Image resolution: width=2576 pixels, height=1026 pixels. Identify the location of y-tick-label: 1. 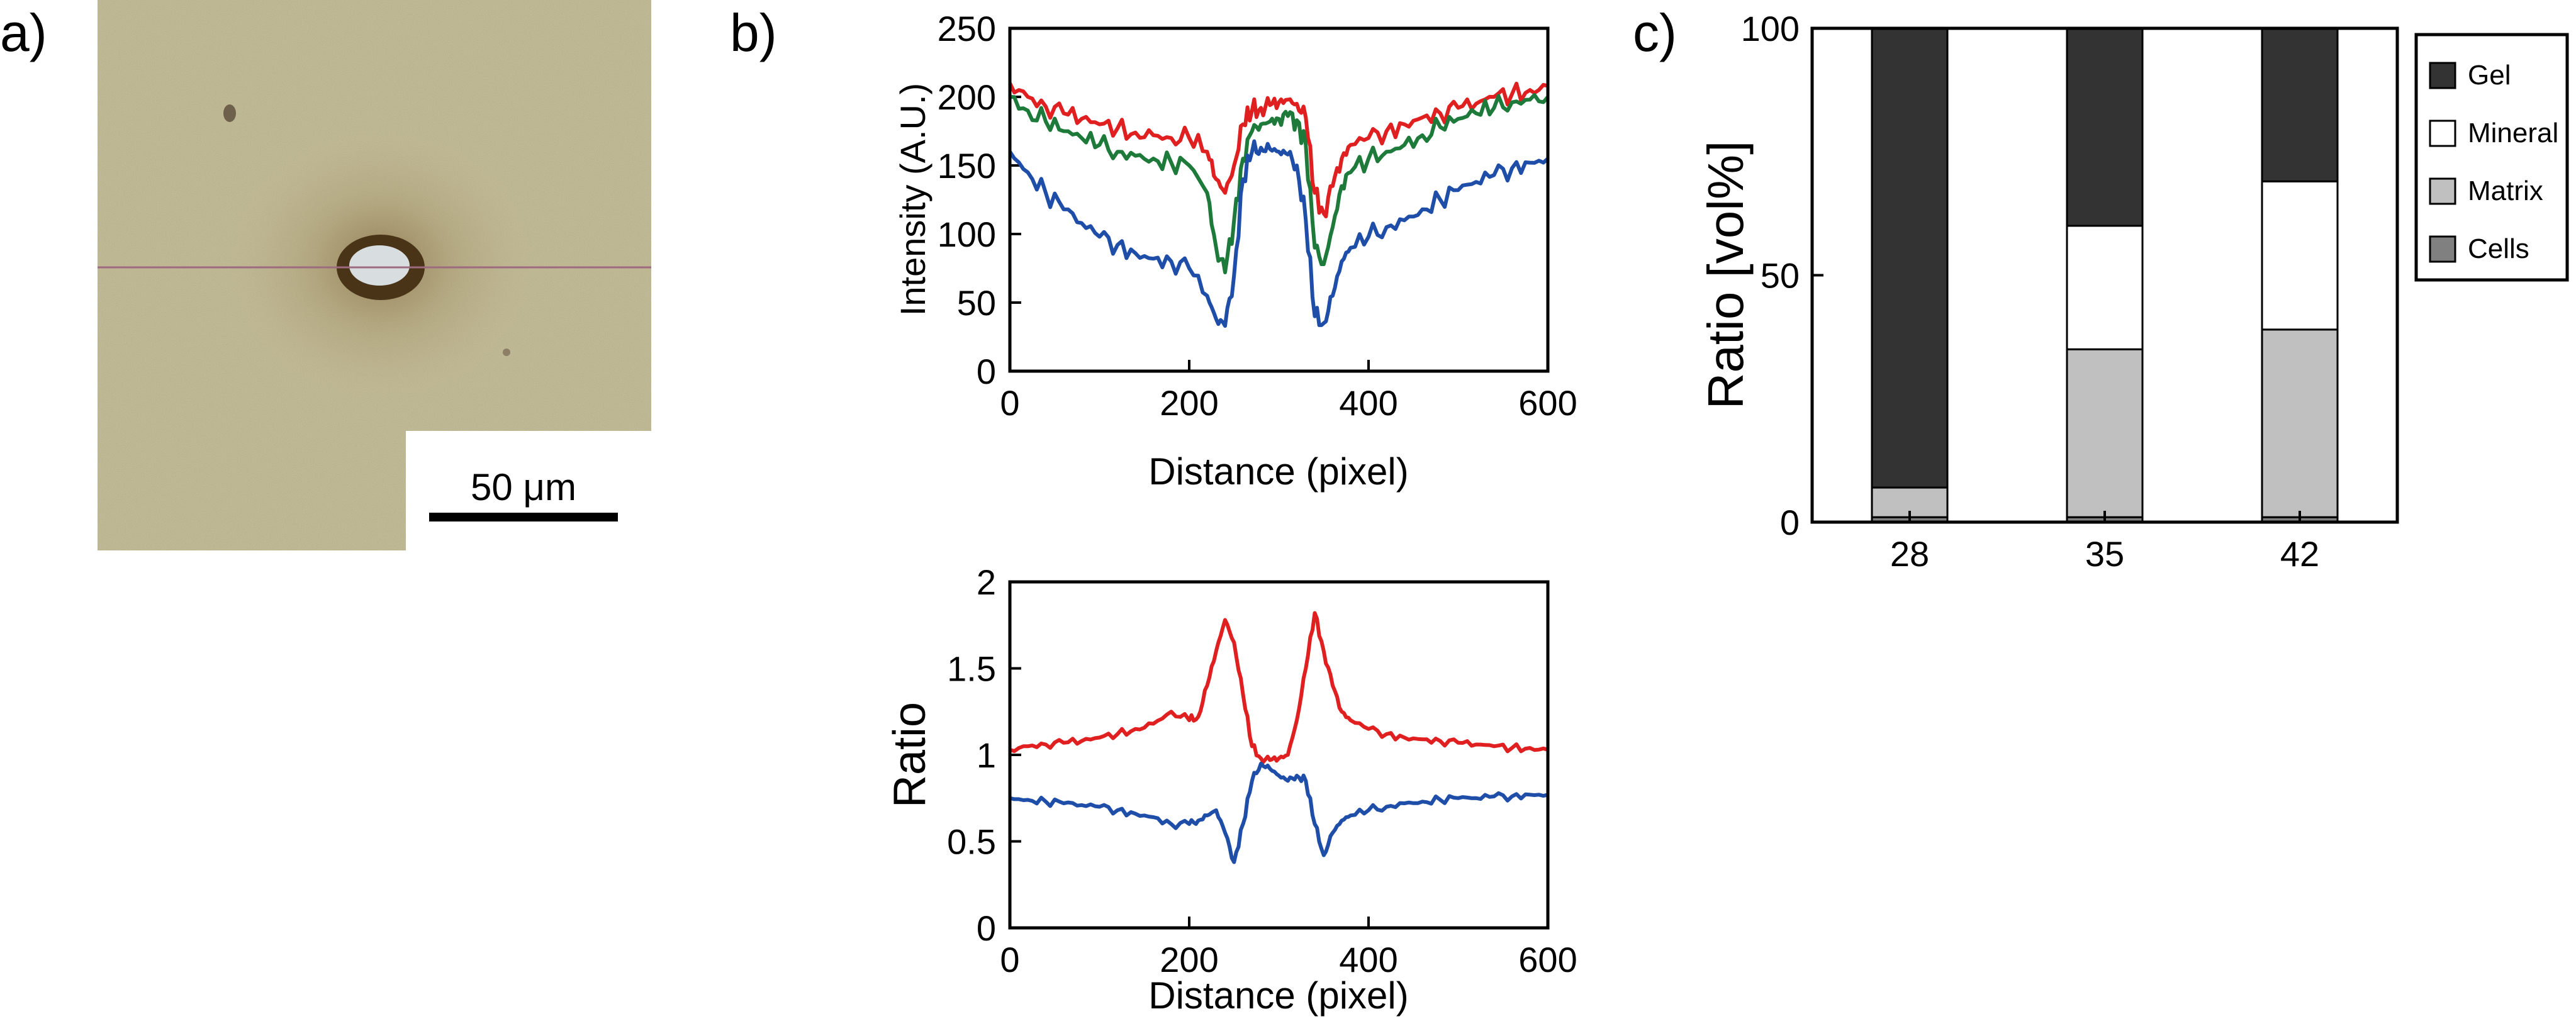
(986, 755).